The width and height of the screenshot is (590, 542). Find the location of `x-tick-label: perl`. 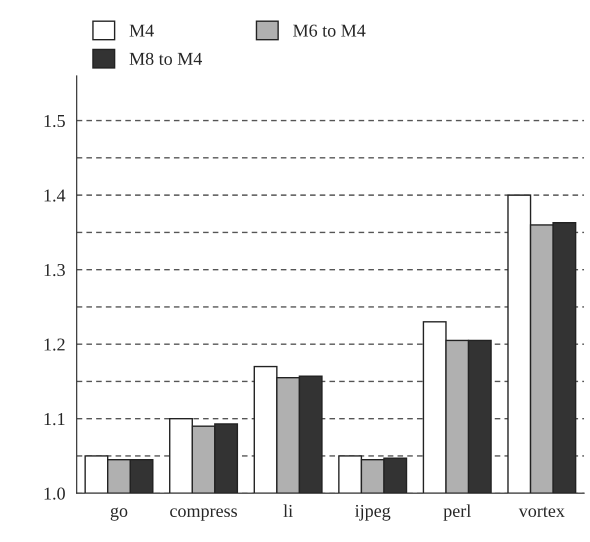

x-tick-label: perl is located at coordinates (457, 512).